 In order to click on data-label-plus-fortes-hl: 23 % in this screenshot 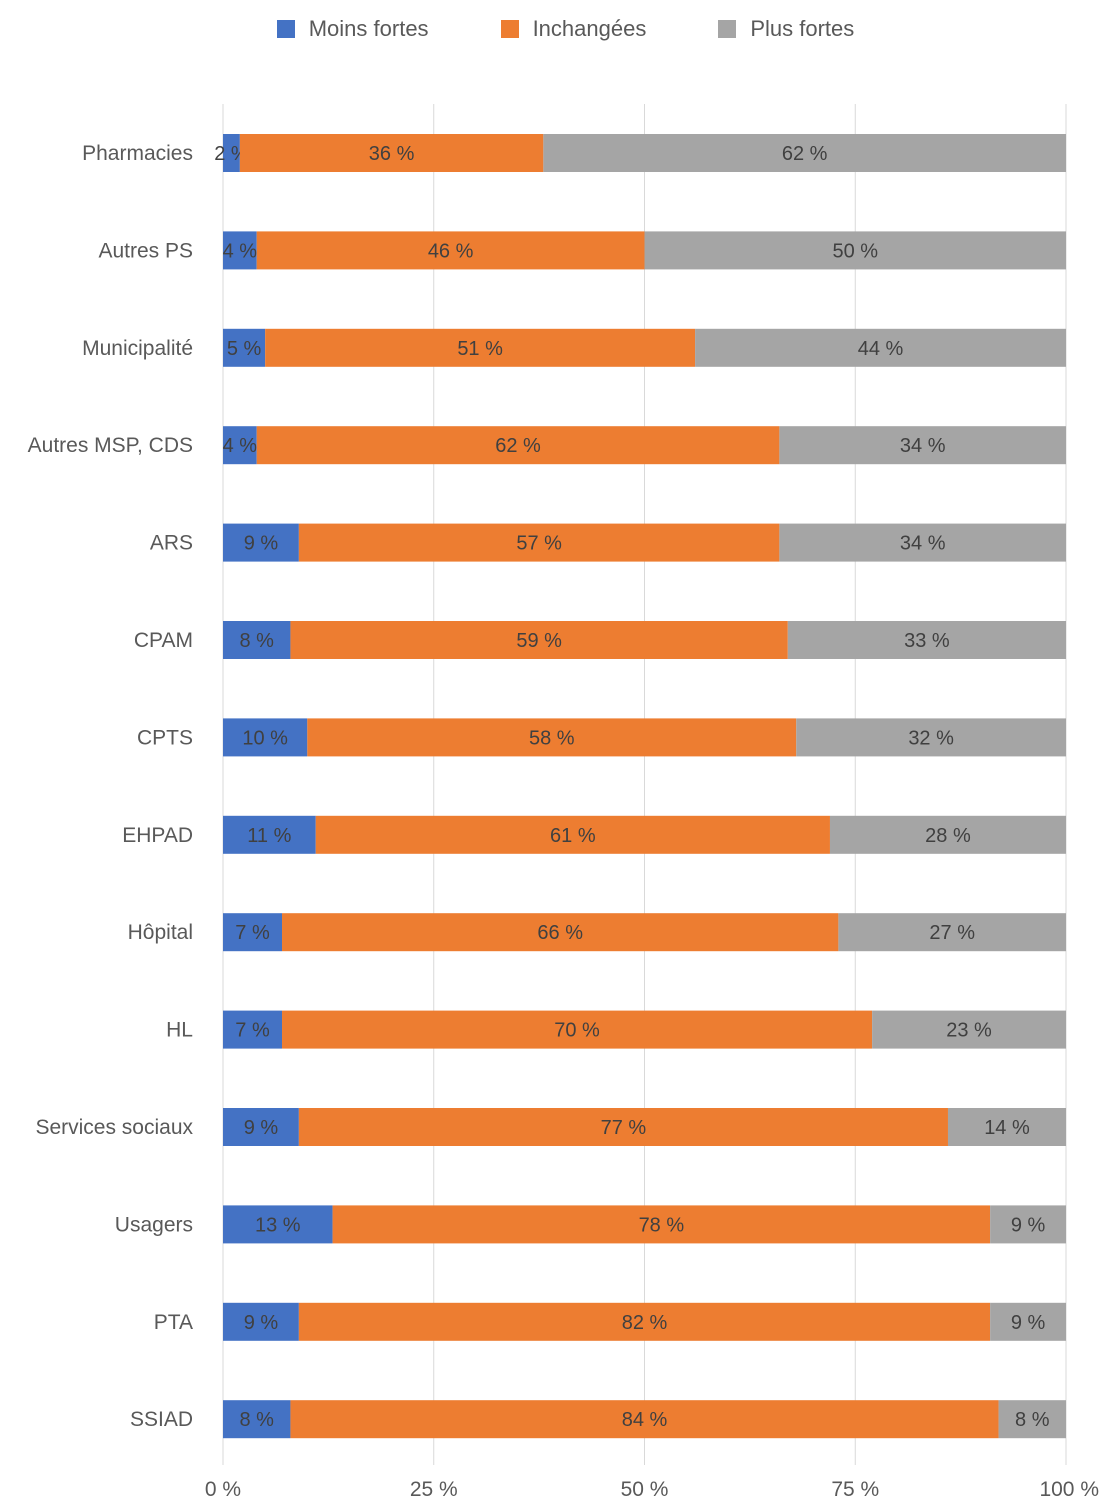, I will do `click(969, 1031)`.